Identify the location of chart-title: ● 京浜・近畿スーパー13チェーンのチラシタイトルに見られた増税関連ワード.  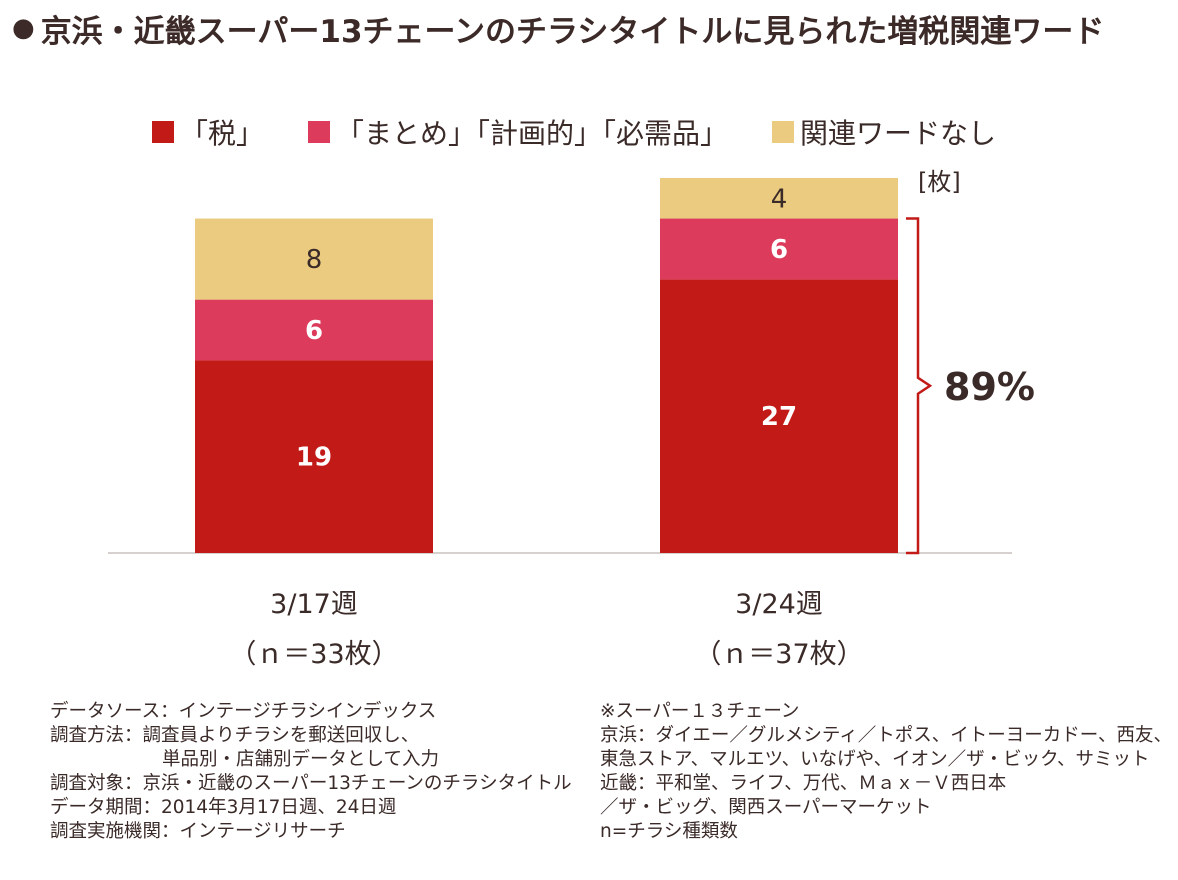
(558, 29).